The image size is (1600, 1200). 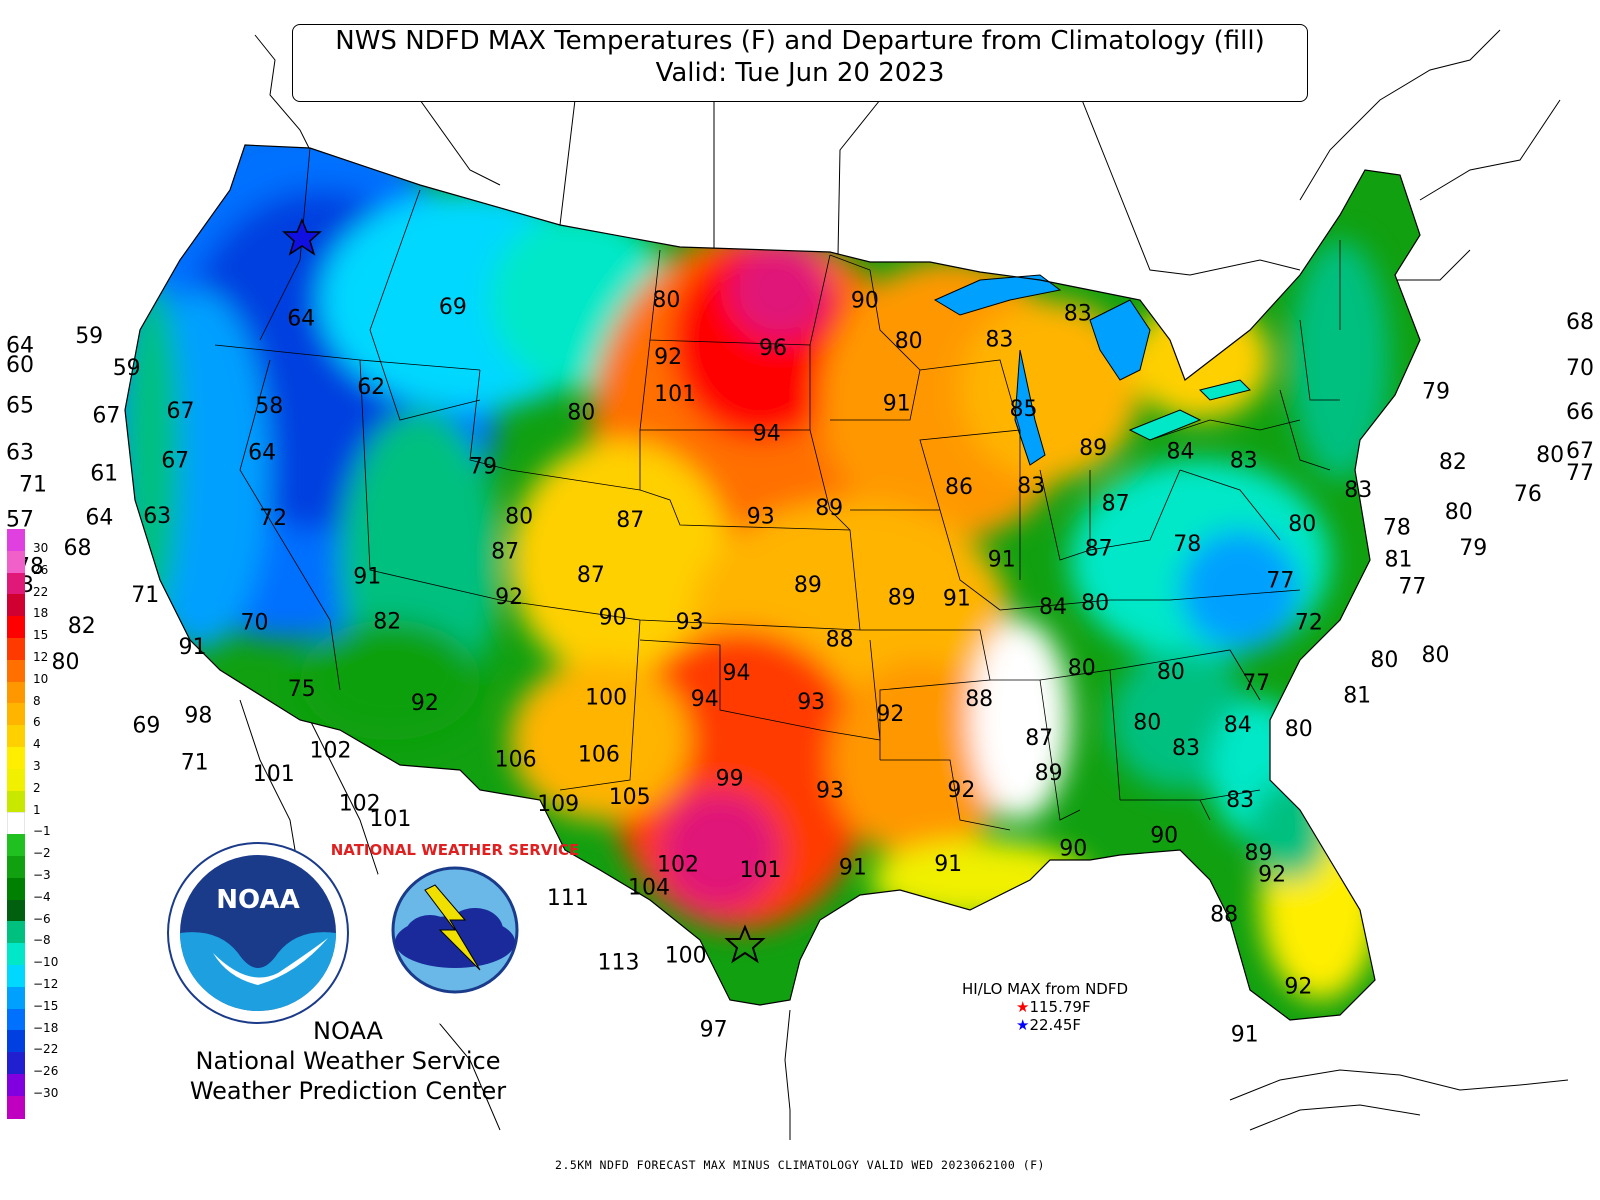 I want to click on legend-label: 6, so click(x=37, y=722).